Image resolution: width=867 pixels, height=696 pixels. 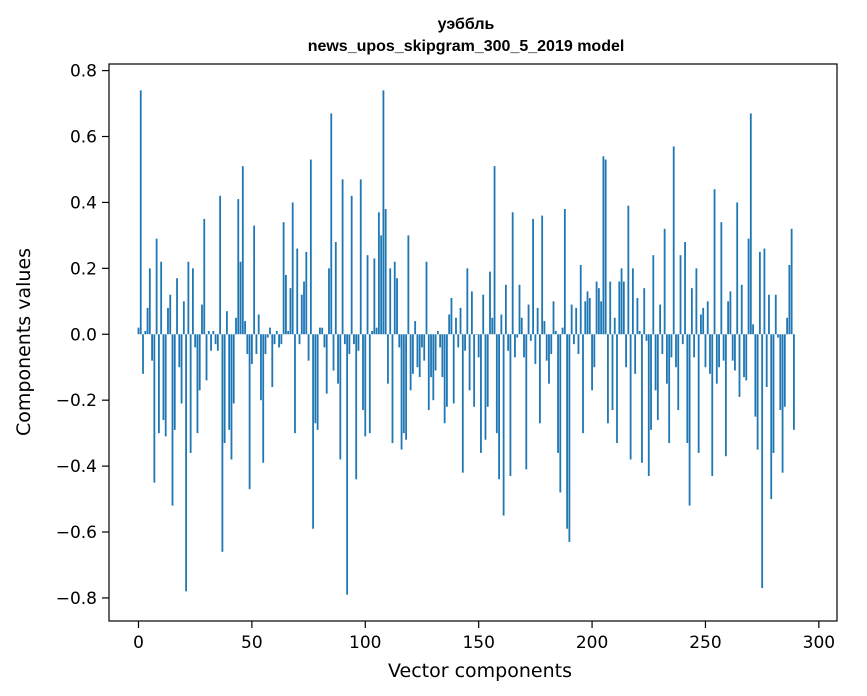 What do you see at coordinates (466, 46) in the screenshot?
I see `chart-title-line-2: news_upos_skipgram_300_5_2019 model` at bounding box center [466, 46].